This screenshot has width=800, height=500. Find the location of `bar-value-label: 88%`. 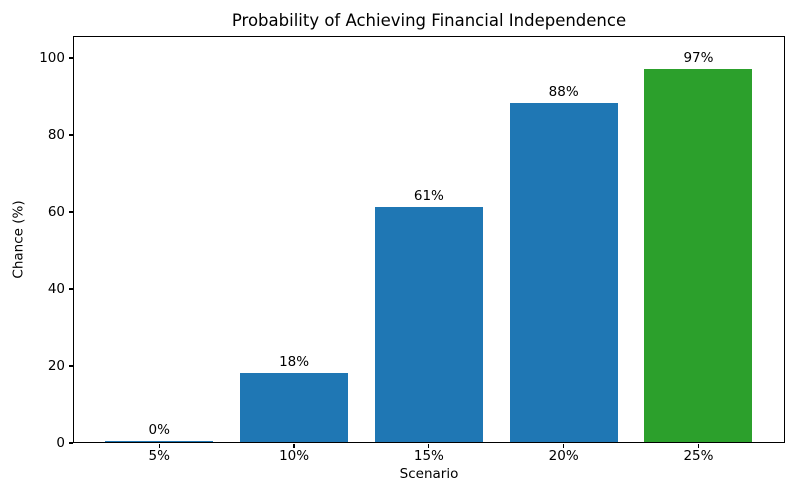

bar-value-label: 88% is located at coordinates (563, 92).